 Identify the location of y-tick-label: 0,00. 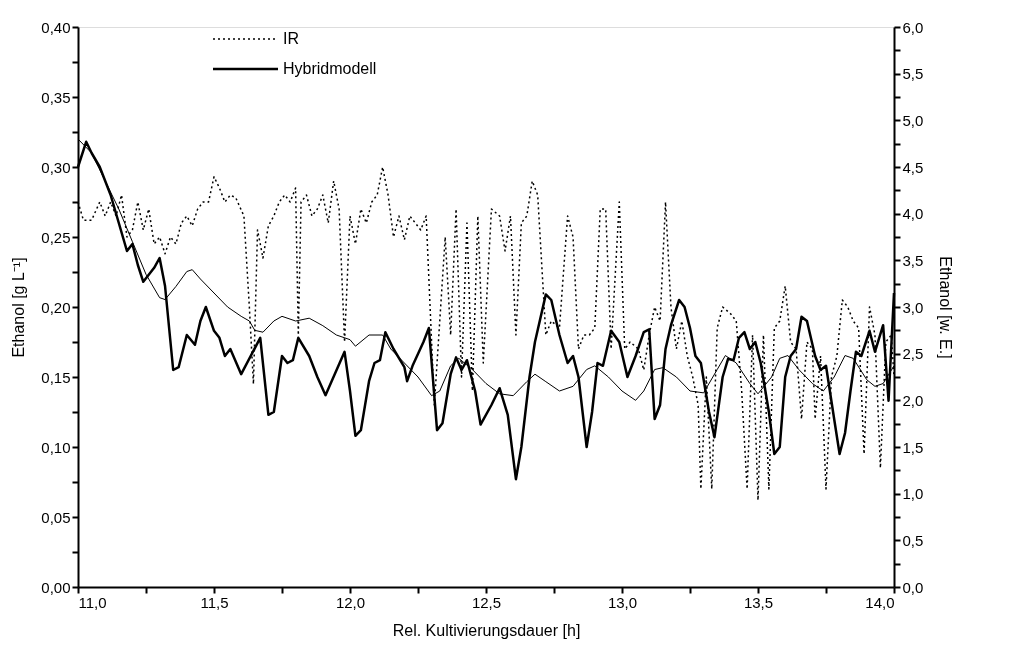
(56, 587).